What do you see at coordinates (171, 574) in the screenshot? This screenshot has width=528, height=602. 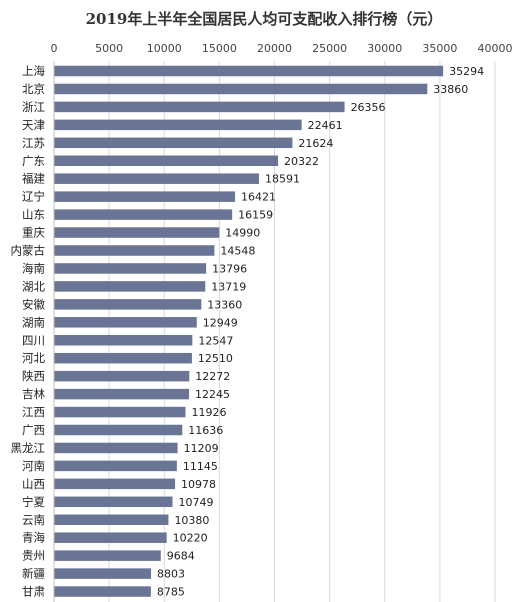 I see `value-label-28: 8803` at bounding box center [171, 574].